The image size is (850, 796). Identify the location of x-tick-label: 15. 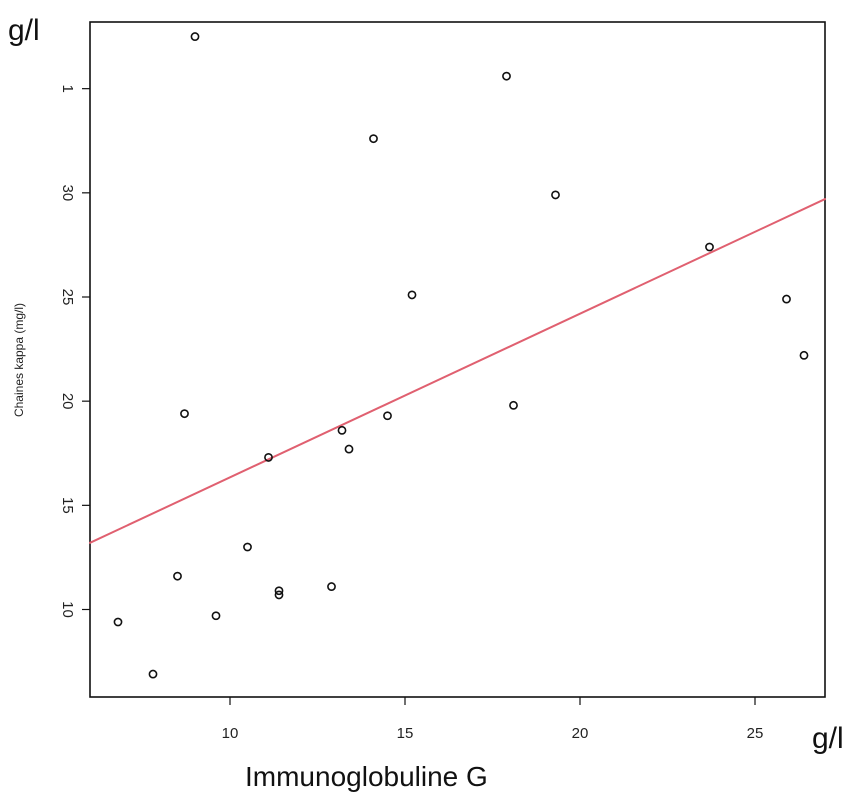
(405, 733).